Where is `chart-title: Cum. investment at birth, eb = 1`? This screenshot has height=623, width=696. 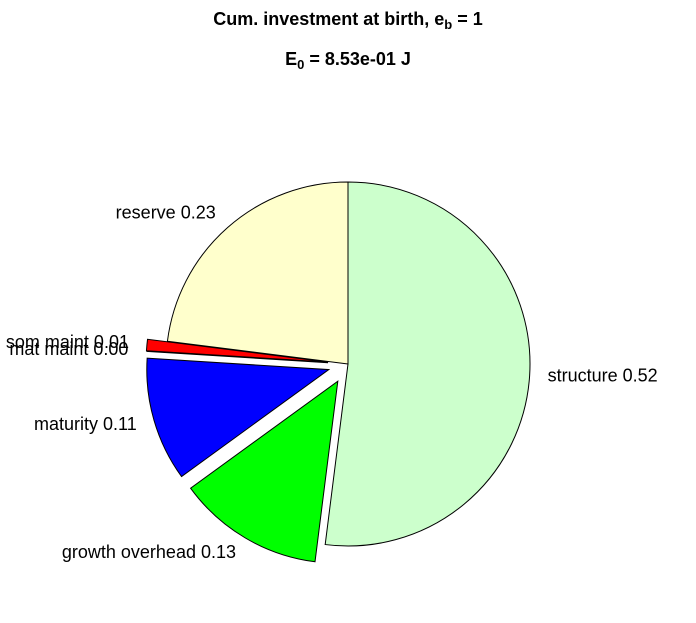
chart-title: Cum. investment at birth, eb = 1 is located at coordinates (348, 21).